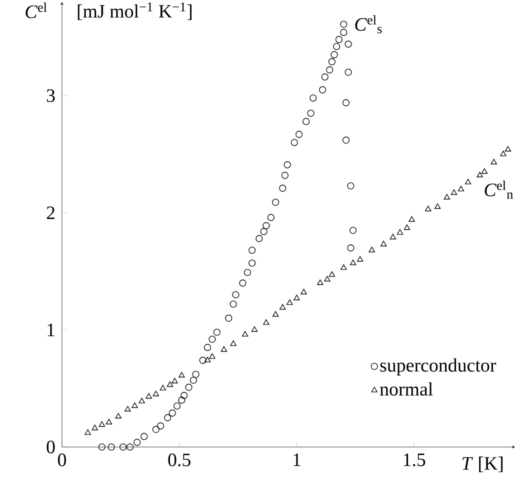 The height and width of the screenshot is (482, 527). Describe the element at coordinates (50, 95) in the screenshot. I see `y-tick-label: 3` at that location.